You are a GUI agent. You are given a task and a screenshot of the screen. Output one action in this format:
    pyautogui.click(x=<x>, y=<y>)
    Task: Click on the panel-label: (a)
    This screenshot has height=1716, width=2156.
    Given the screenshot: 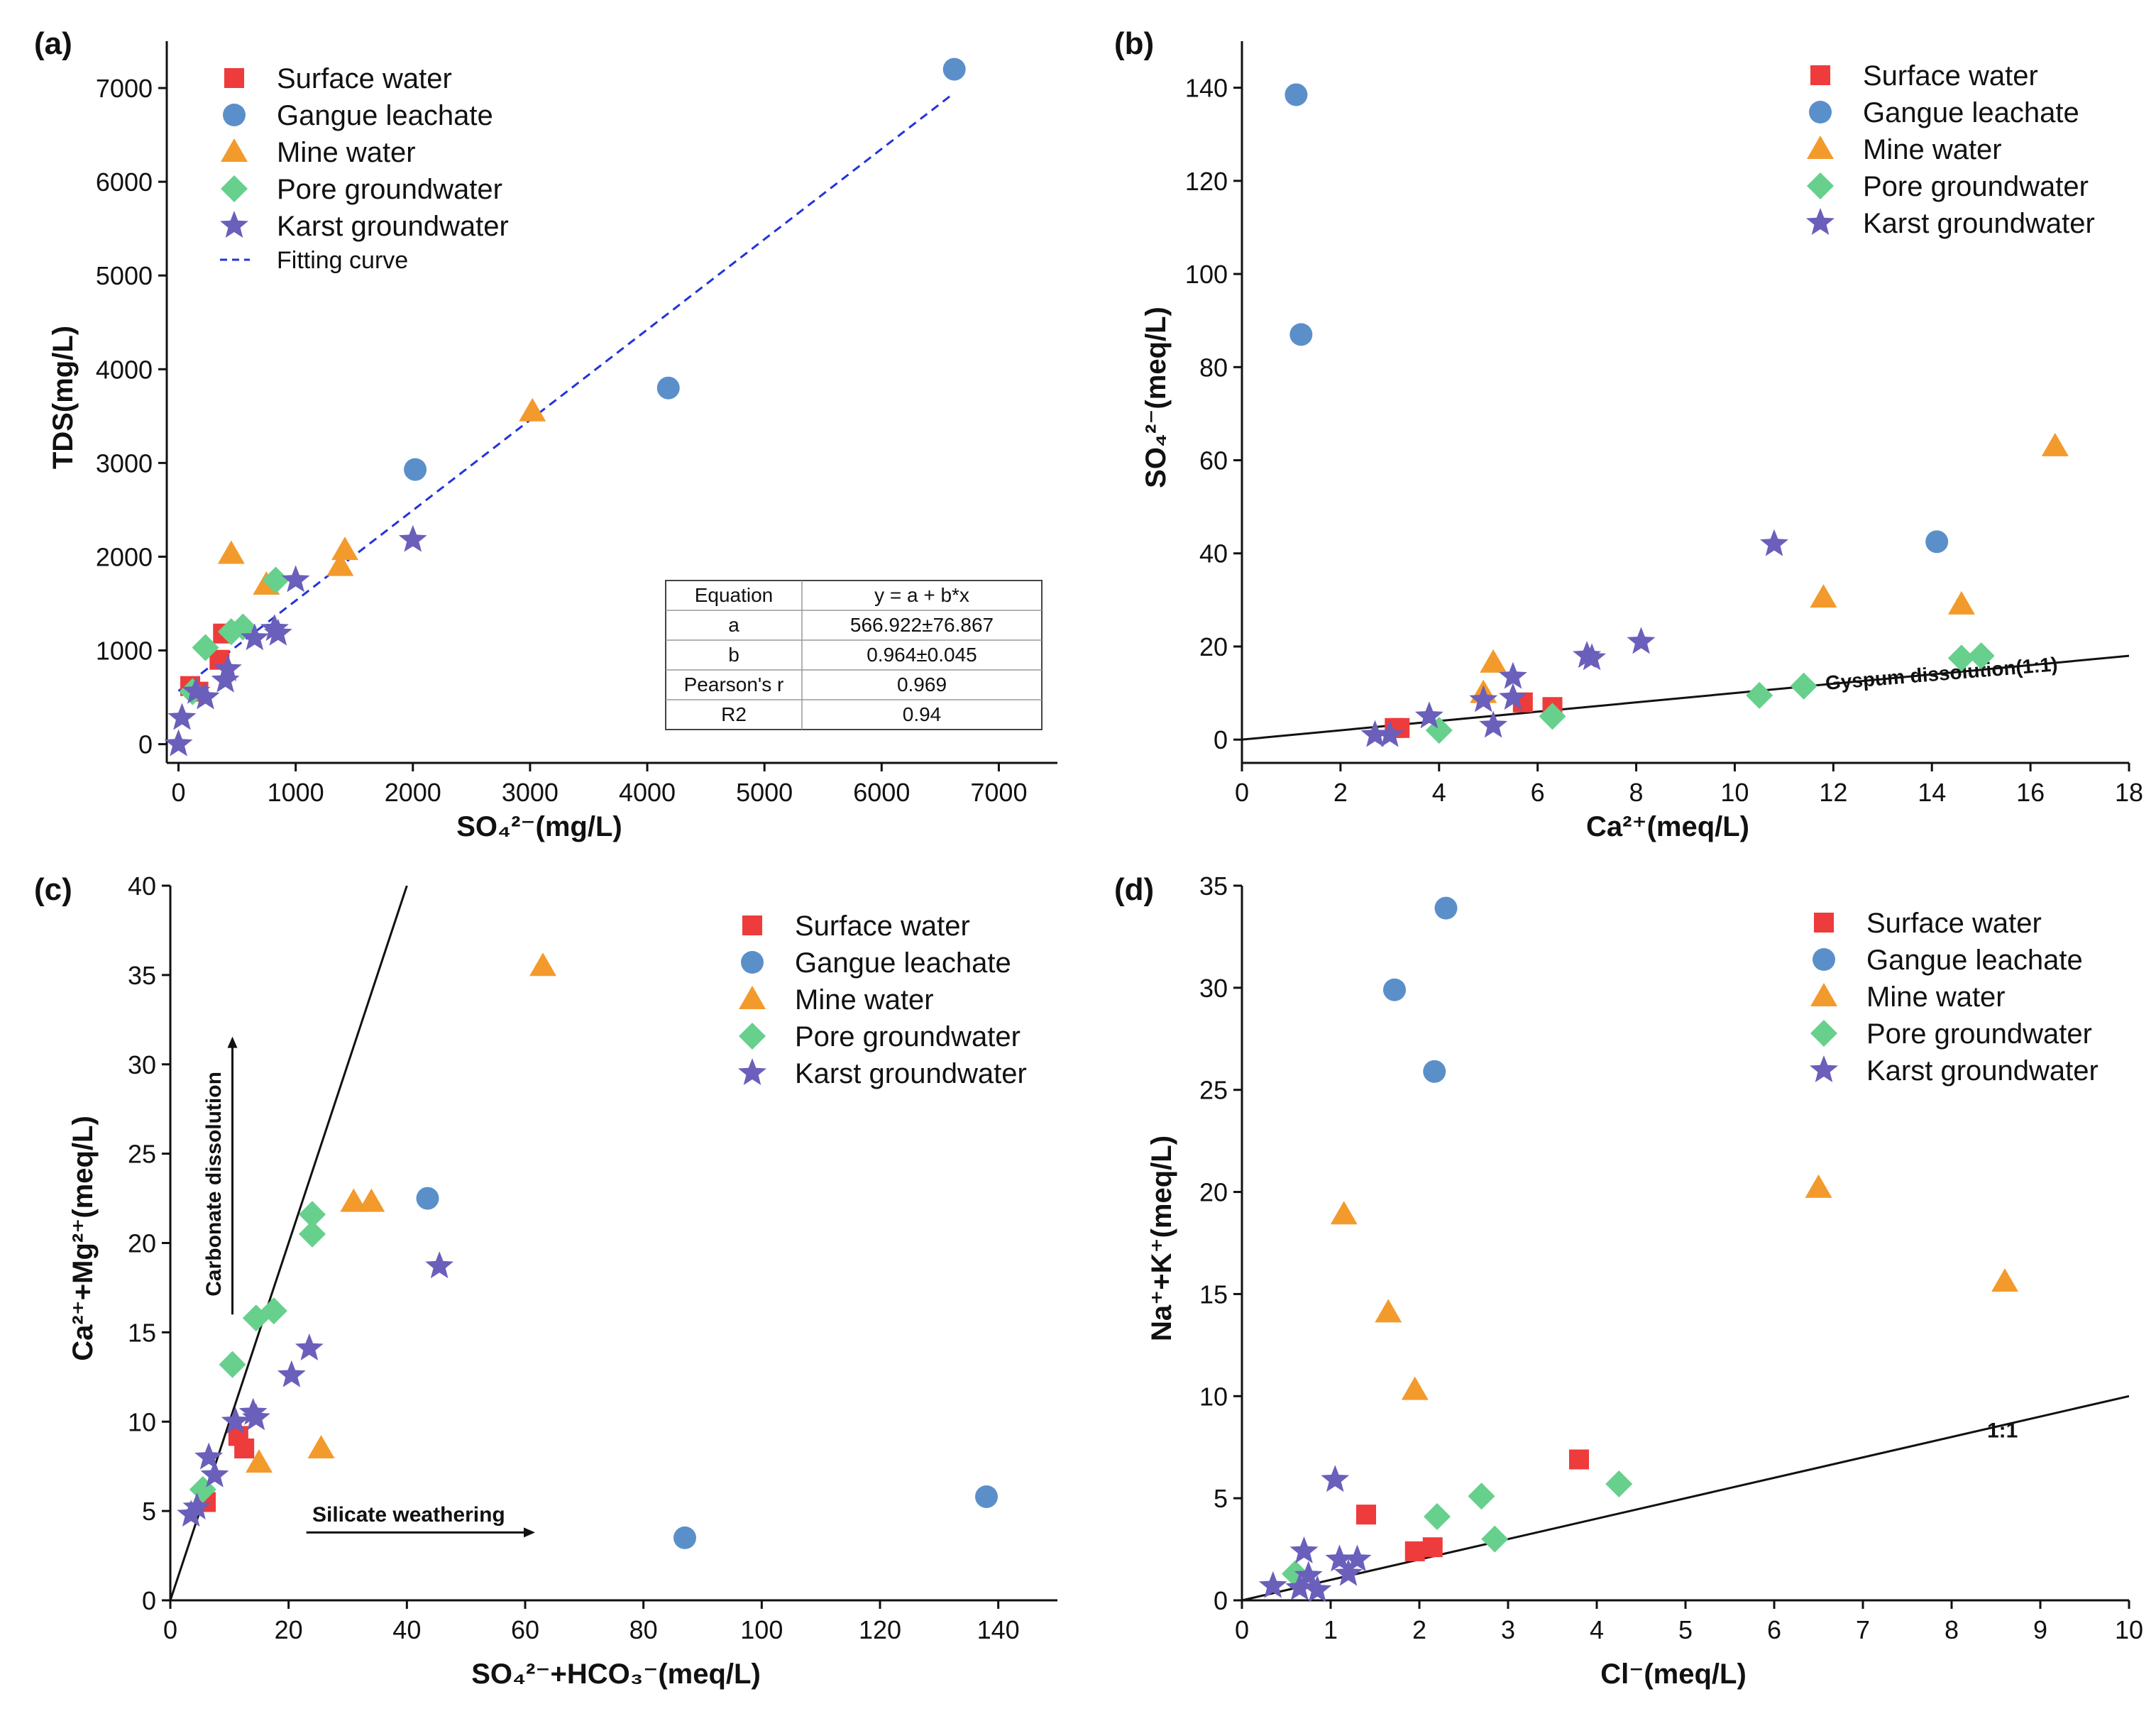 What is the action you would take?
    pyautogui.click(x=53, y=43)
    